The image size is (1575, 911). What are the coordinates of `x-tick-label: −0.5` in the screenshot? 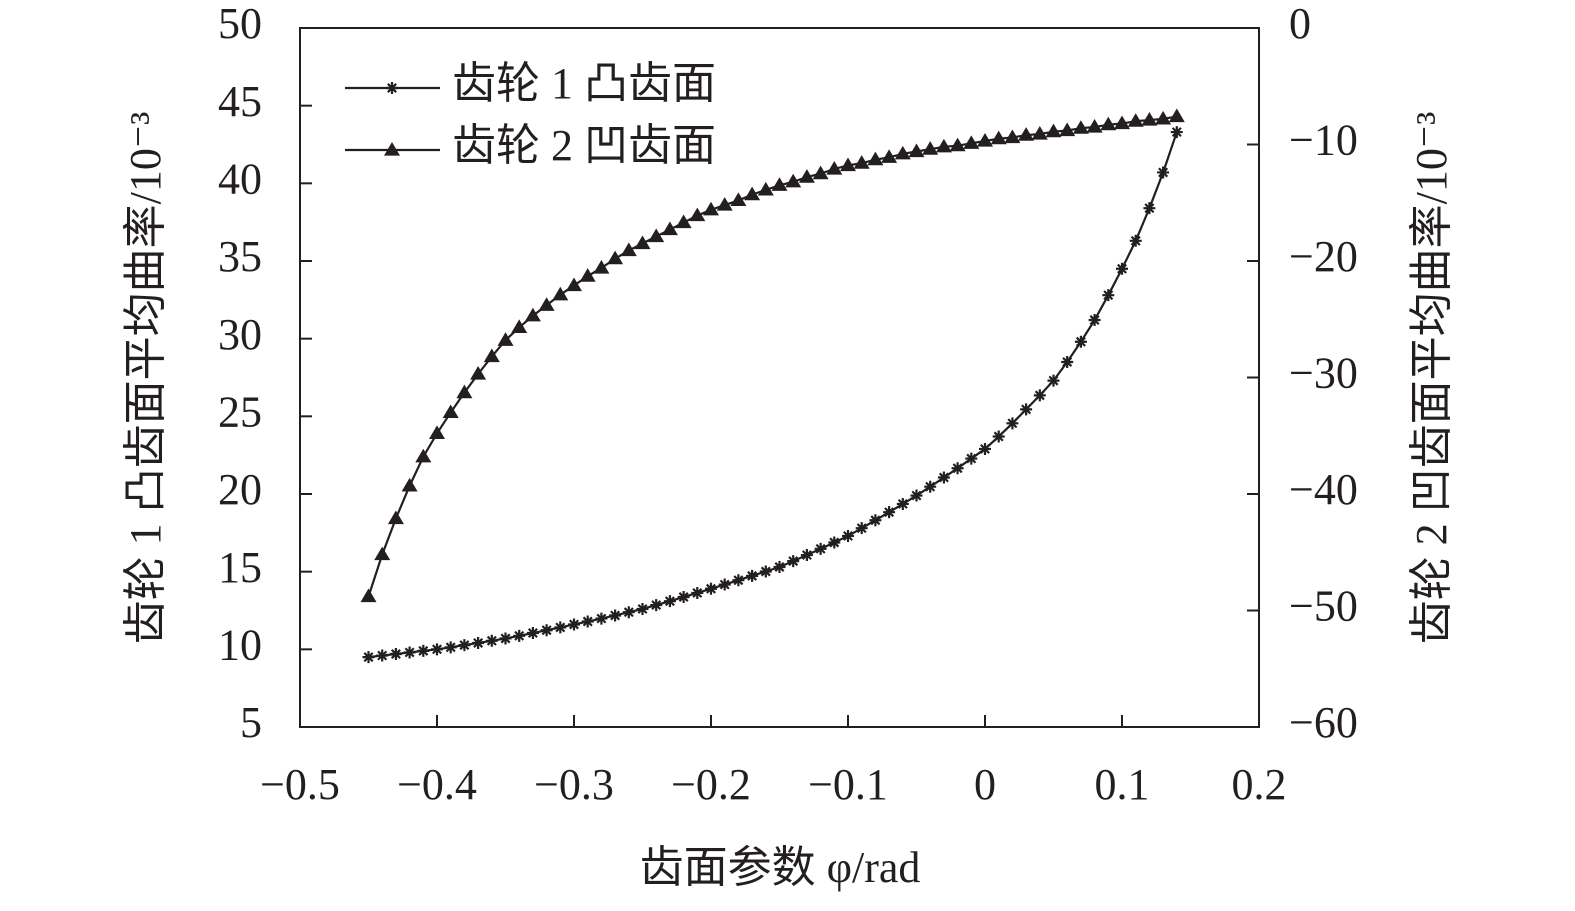 It's located at (300, 784).